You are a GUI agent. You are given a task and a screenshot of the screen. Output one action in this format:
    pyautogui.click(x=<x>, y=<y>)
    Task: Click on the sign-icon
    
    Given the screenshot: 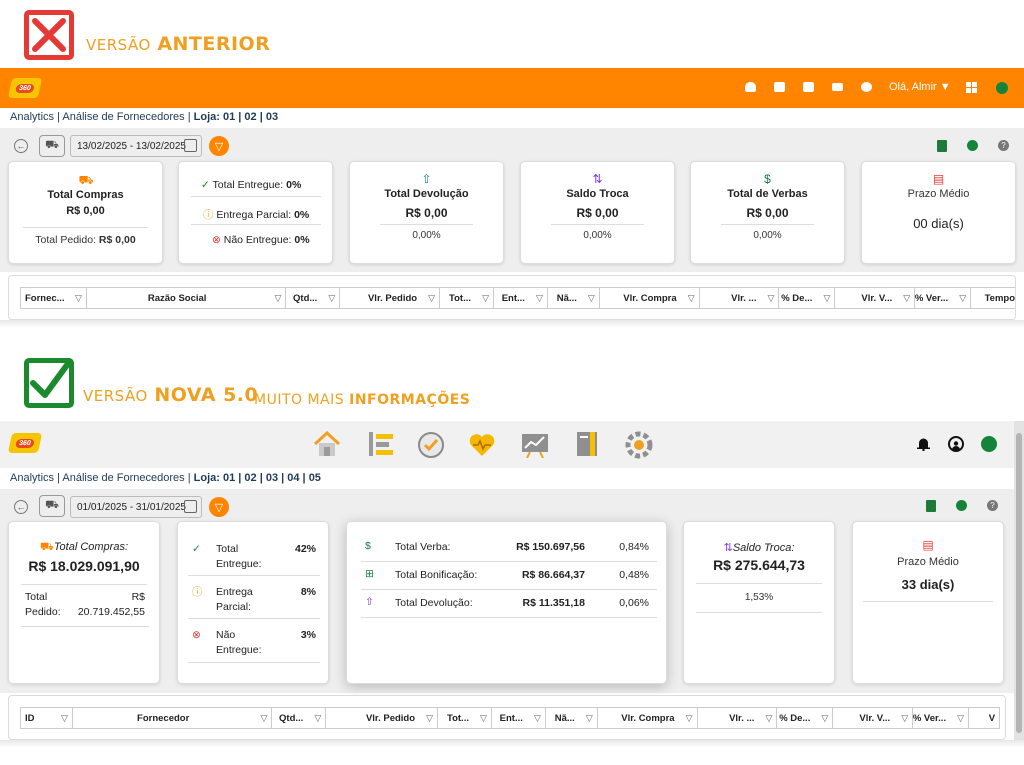 What is the action you would take?
    pyautogui.click(x=808, y=87)
    